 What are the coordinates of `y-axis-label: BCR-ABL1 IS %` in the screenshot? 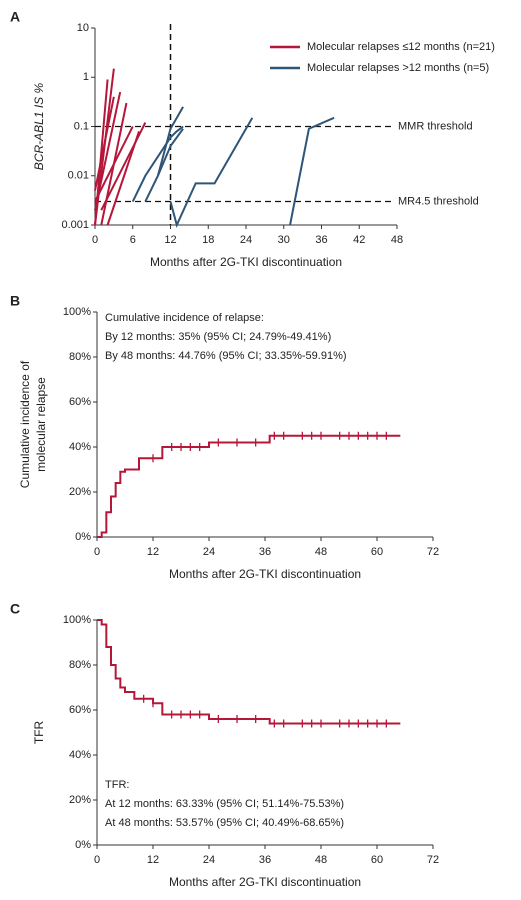 It's located at (39, 126).